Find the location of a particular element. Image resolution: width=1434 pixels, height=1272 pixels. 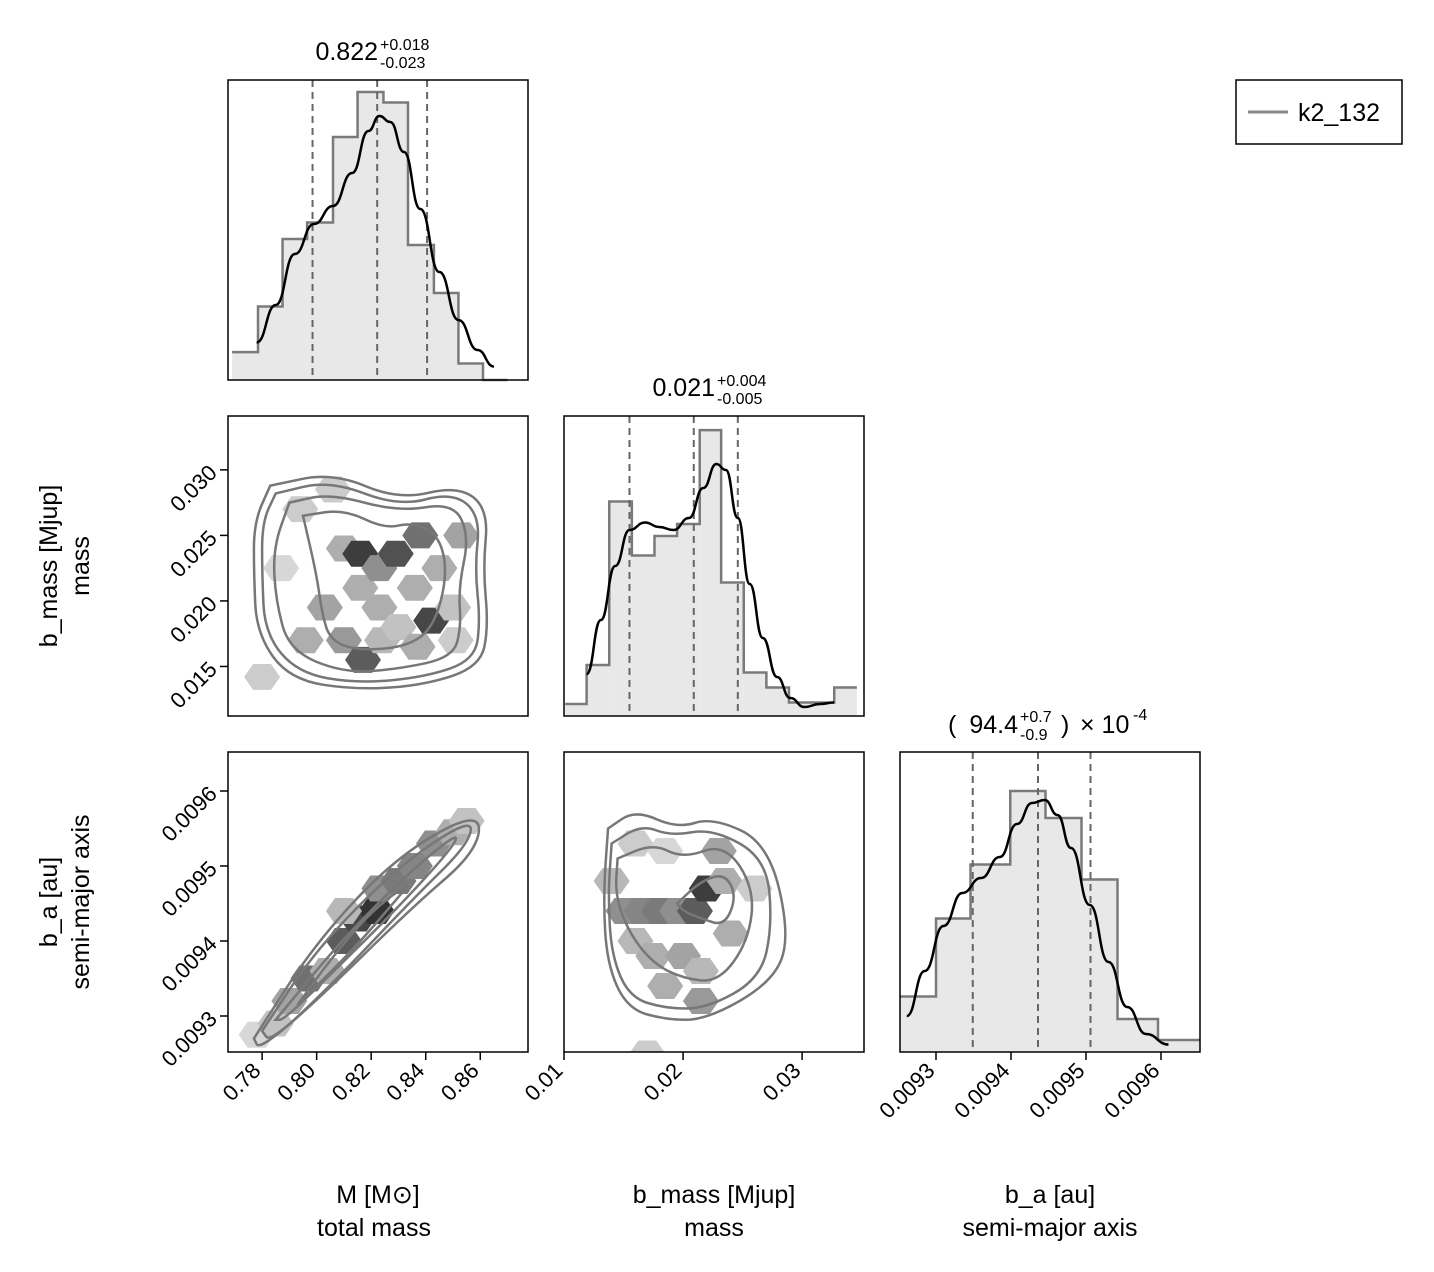

y-tick-label: 0.0094 is located at coordinates (189, 963).